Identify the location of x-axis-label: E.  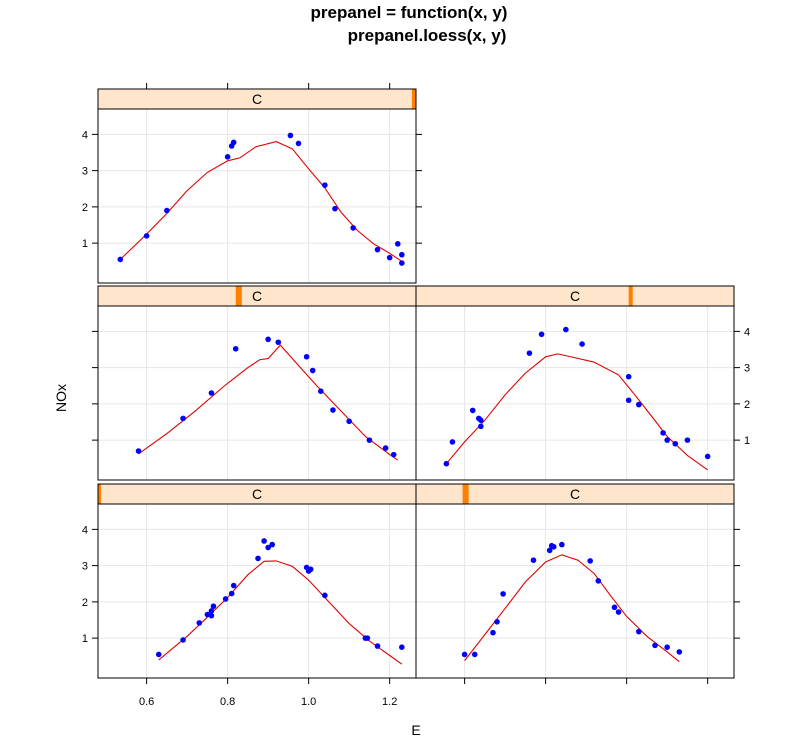
(415, 730).